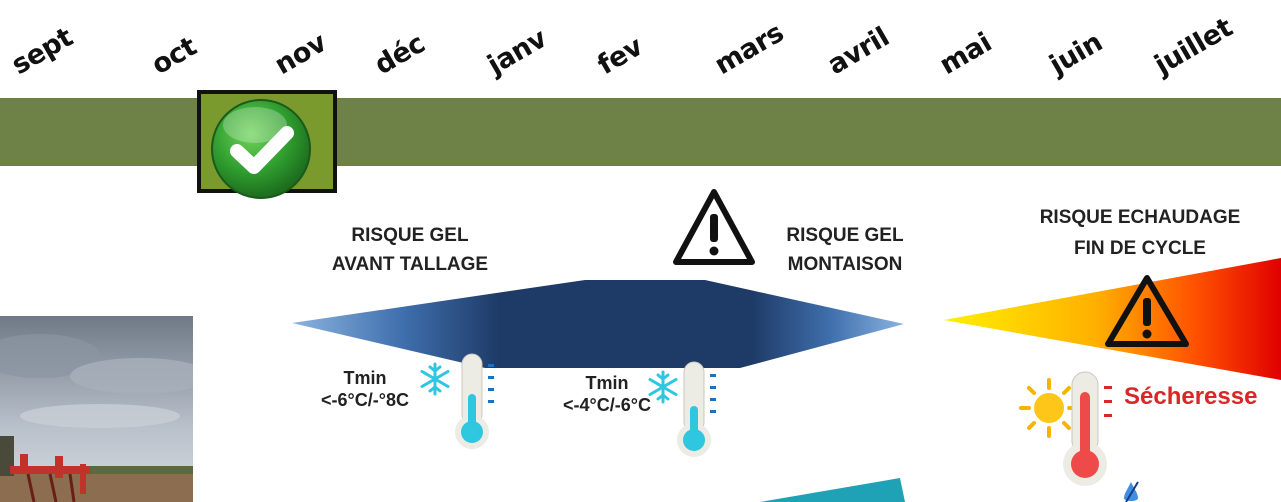  Describe the element at coordinates (845, 264) in the screenshot. I see `risk-gel-montaison-line2: MONTAISON` at that location.